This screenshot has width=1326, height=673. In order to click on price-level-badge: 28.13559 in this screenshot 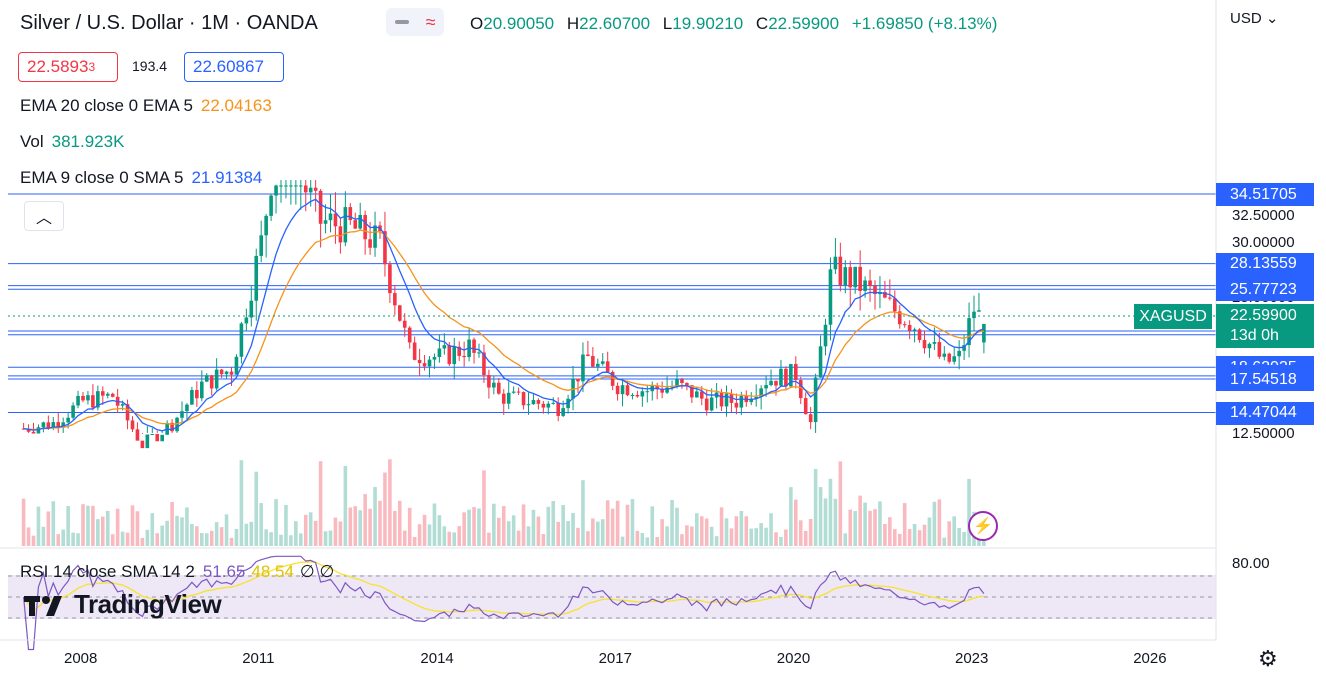, I will do `click(1265, 264)`.